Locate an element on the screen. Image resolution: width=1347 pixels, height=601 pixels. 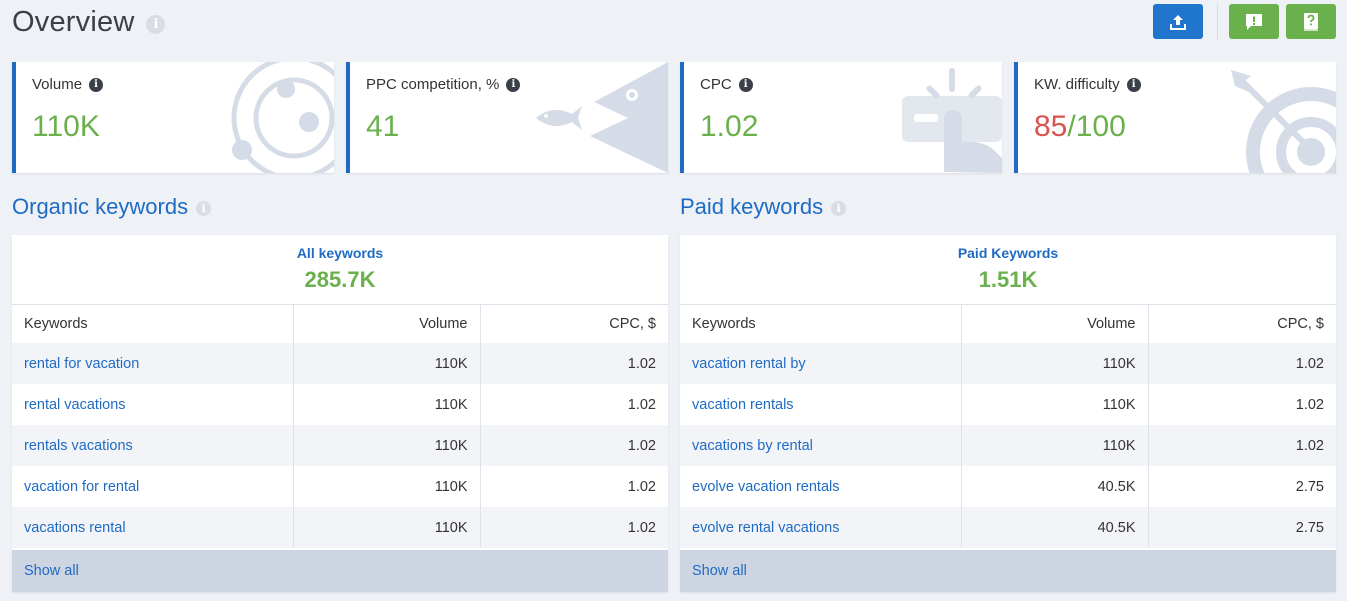
table-row: evolve rental vacations 40.5K 2.75 is located at coordinates (1008, 527).